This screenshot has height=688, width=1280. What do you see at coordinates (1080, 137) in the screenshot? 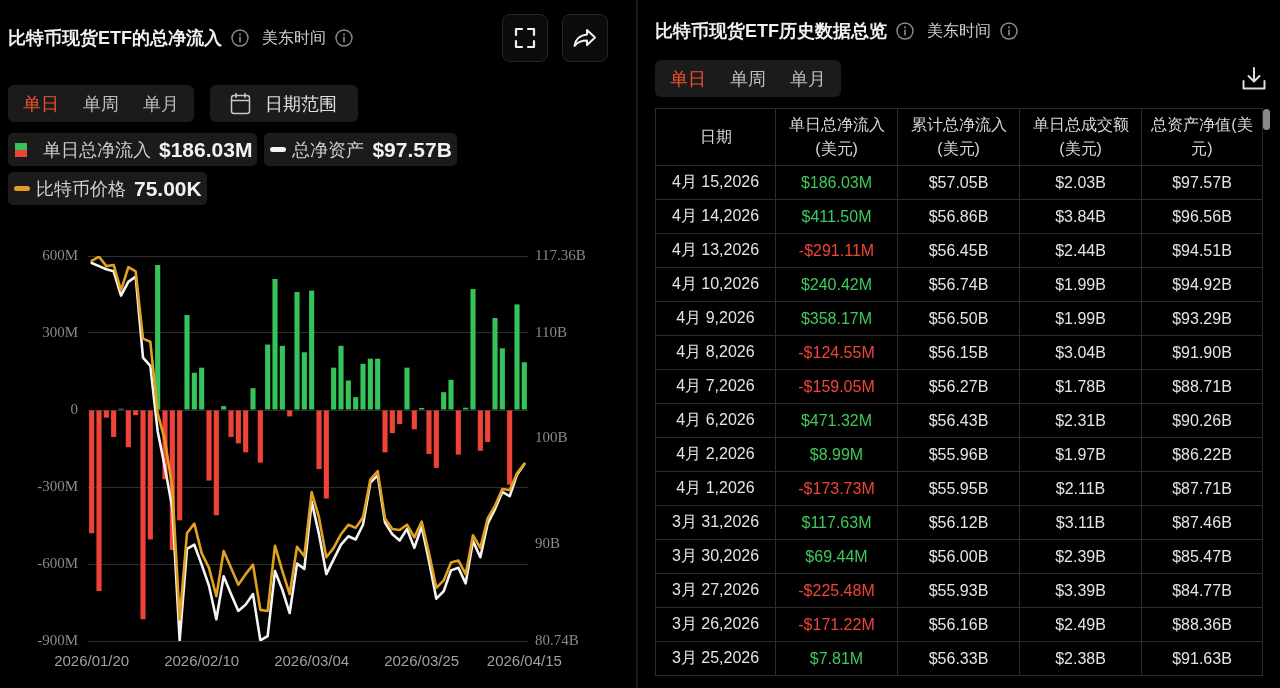
I see `category-label: 单日总成交额(美元)` at bounding box center [1080, 137].